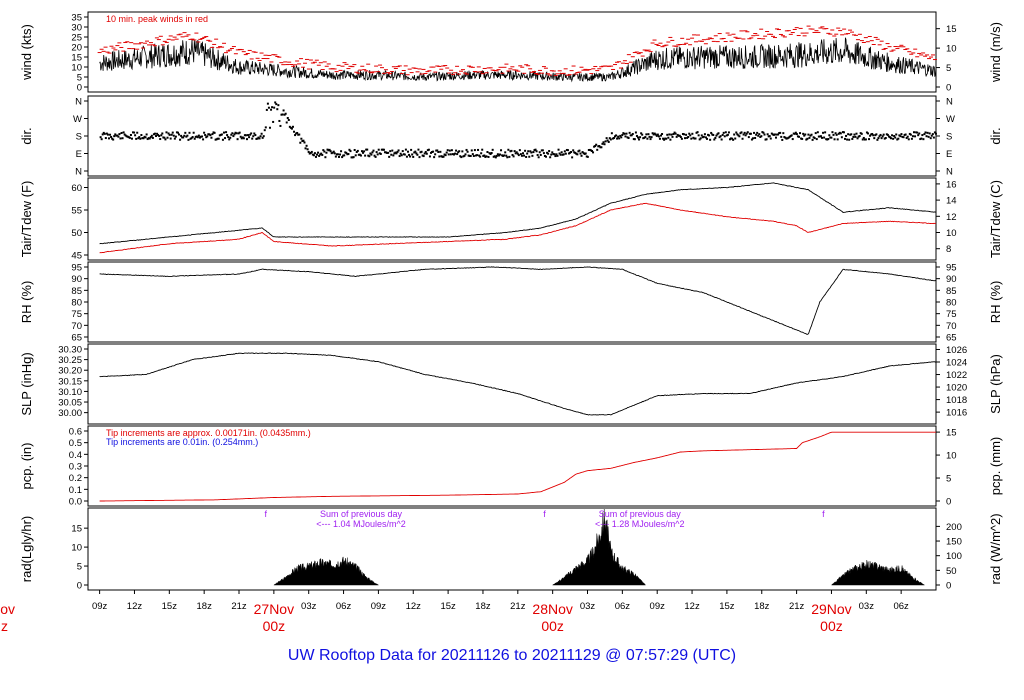 The width and height of the screenshot is (1024, 700). What do you see at coordinates (76, 338) in the screenshot?
I see `rh-ytick-label: 65` at bounding box center [76, 338].